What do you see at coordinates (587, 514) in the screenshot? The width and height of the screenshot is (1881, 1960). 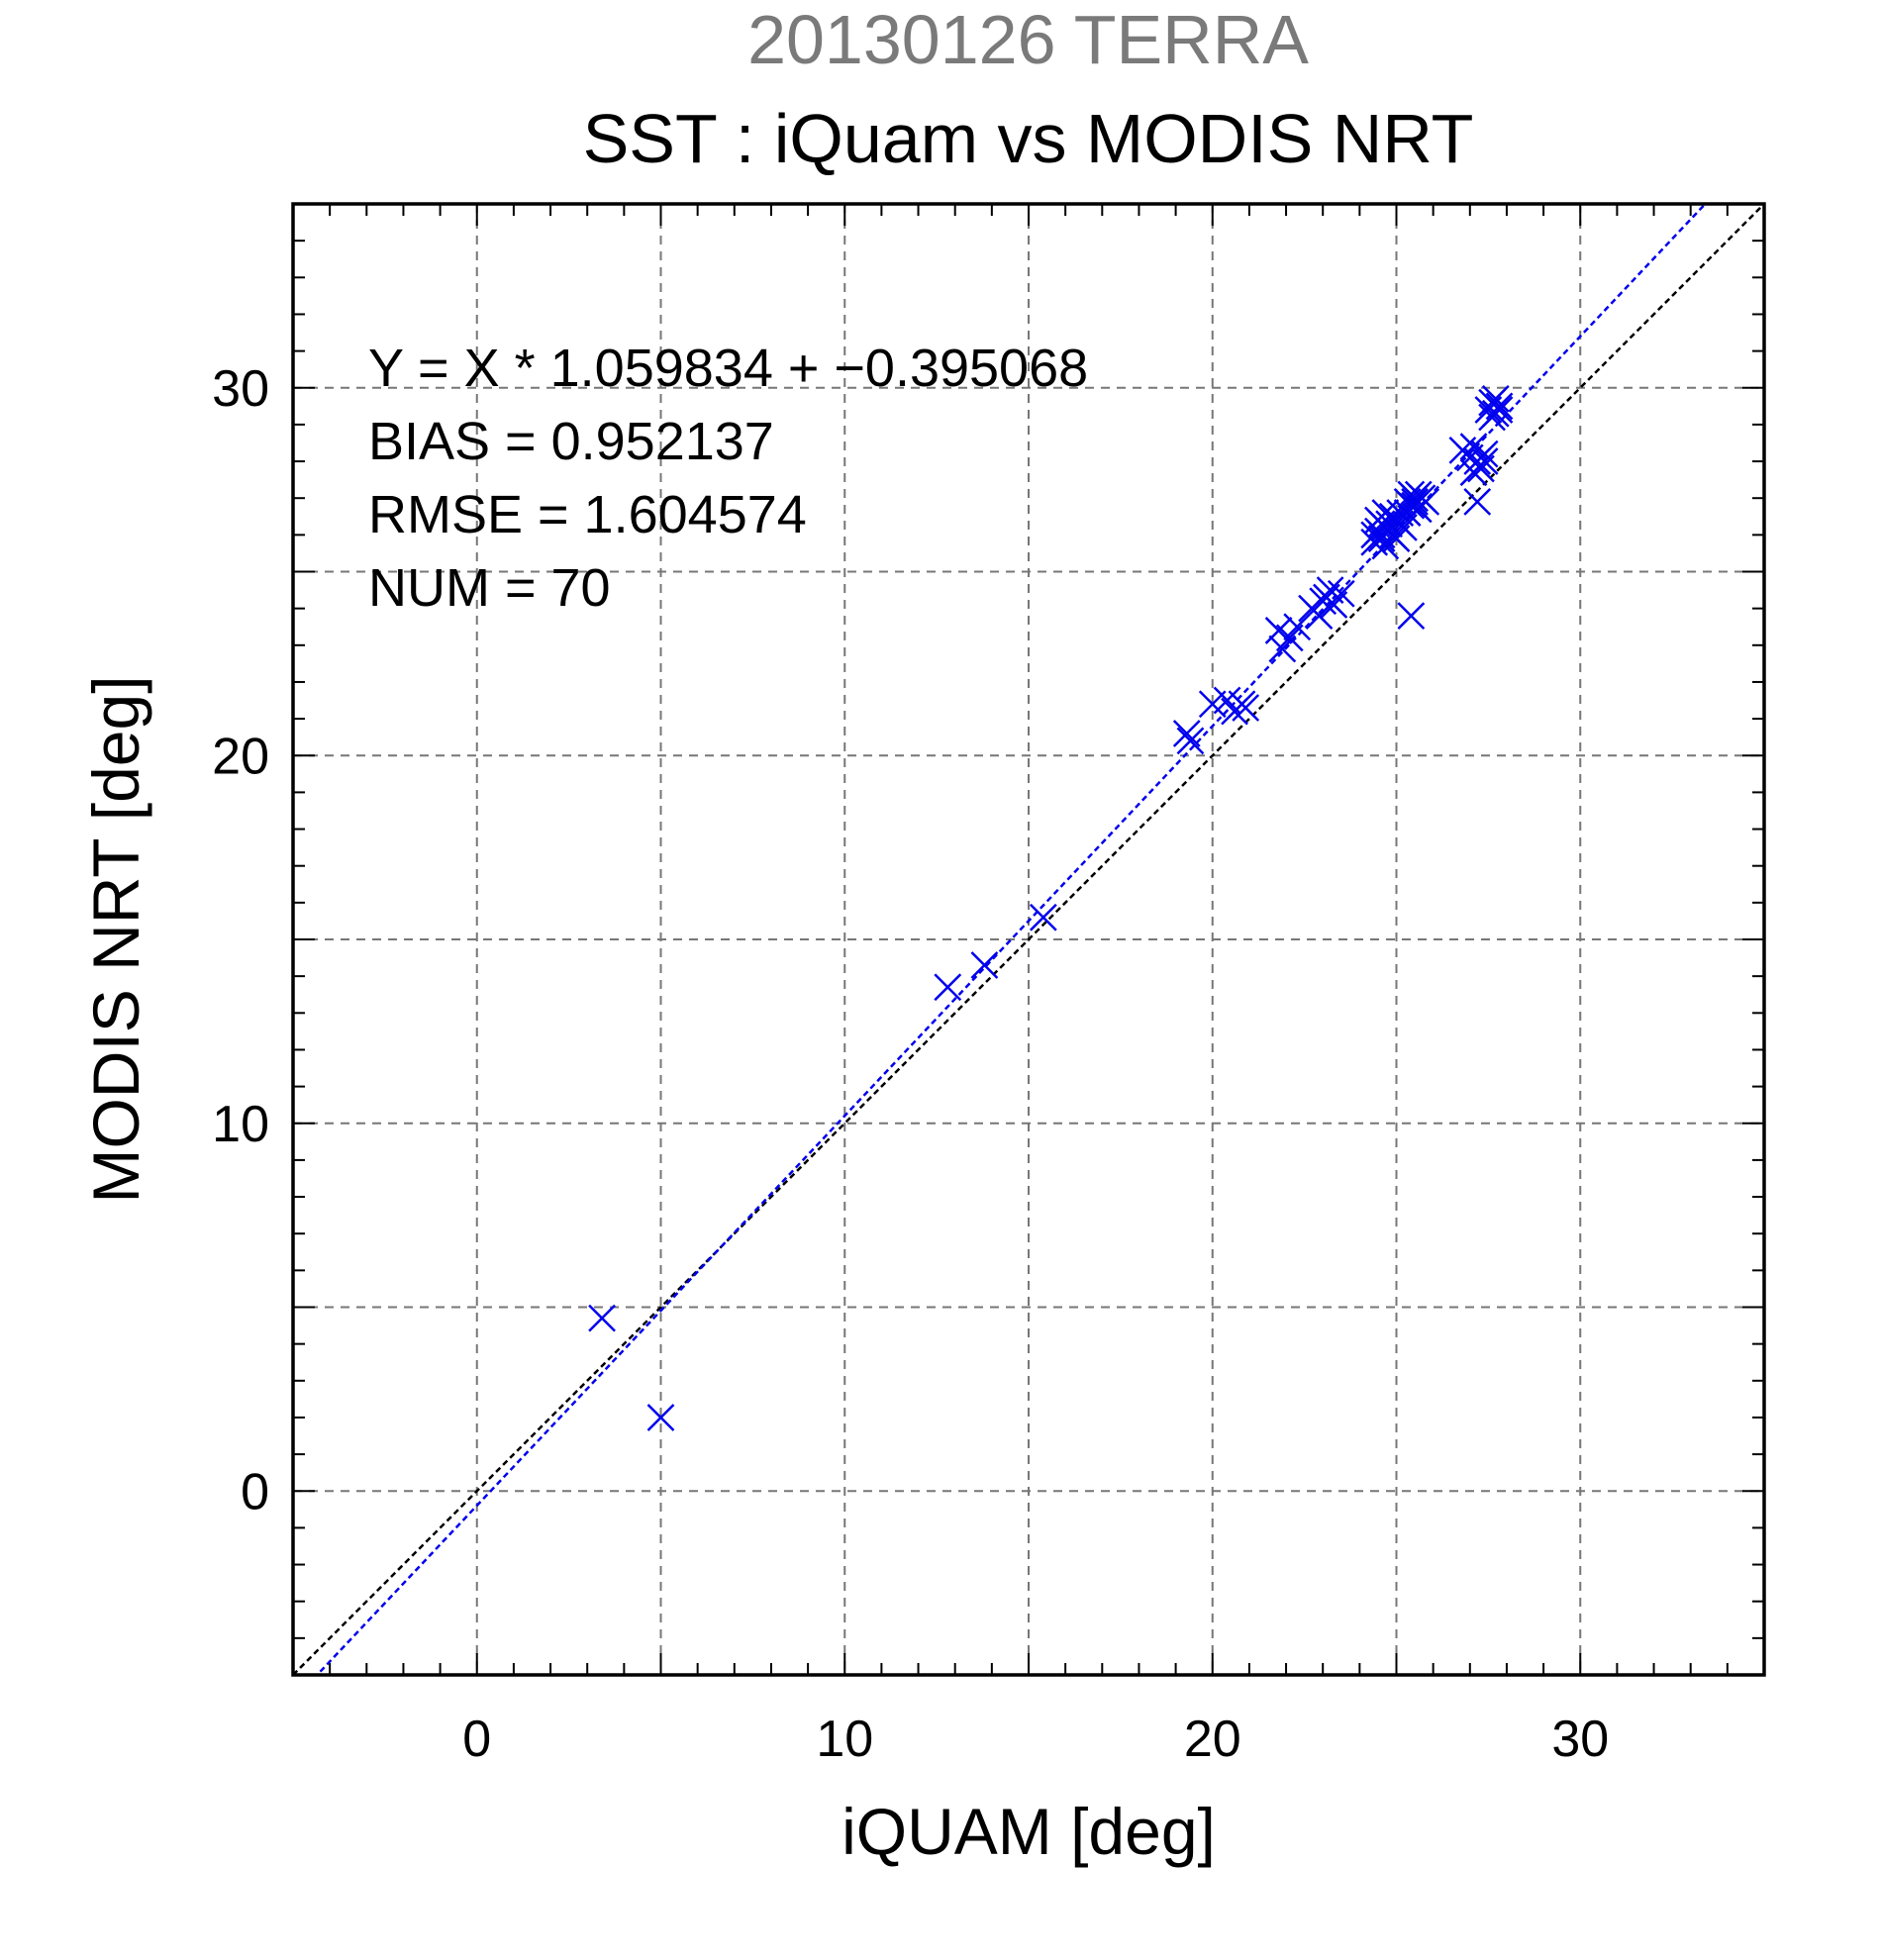 I see `stats-annotation: RMSE = 1.604574` at bounding box center [587, 514].